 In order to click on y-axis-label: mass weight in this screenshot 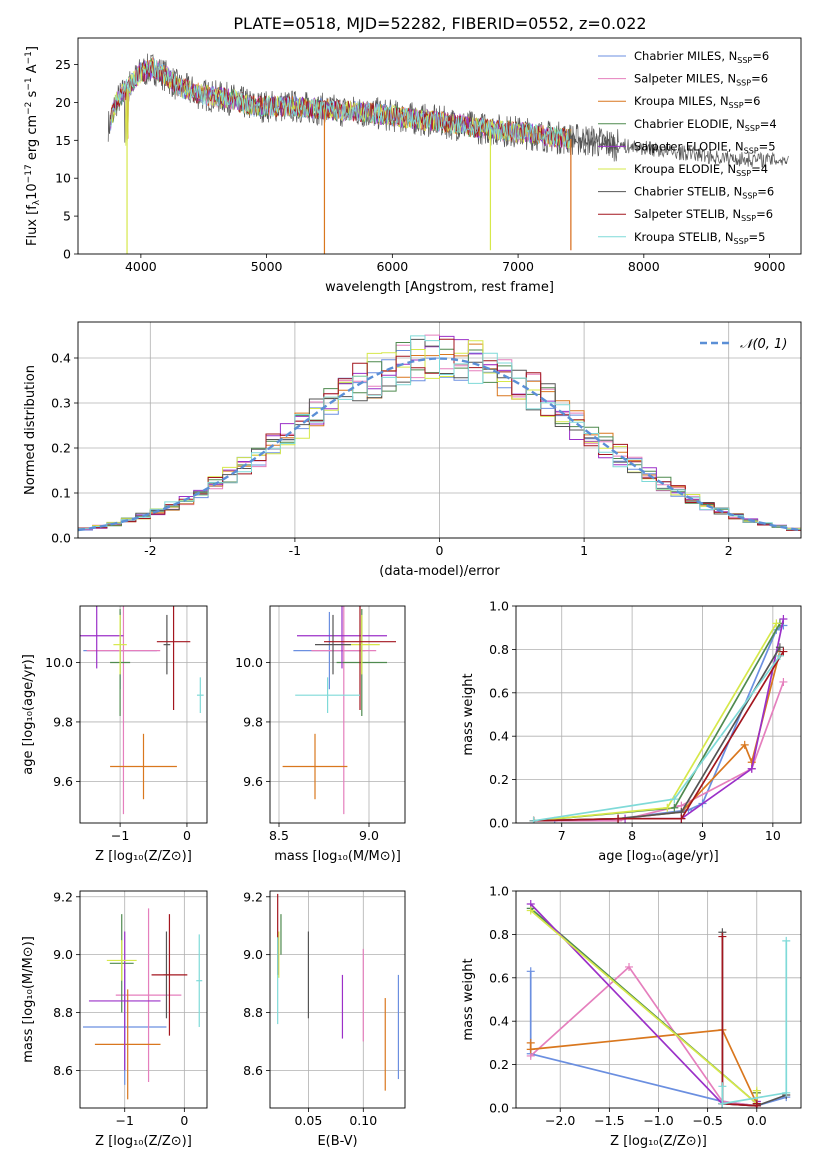, I will do `click(468, 714)`.